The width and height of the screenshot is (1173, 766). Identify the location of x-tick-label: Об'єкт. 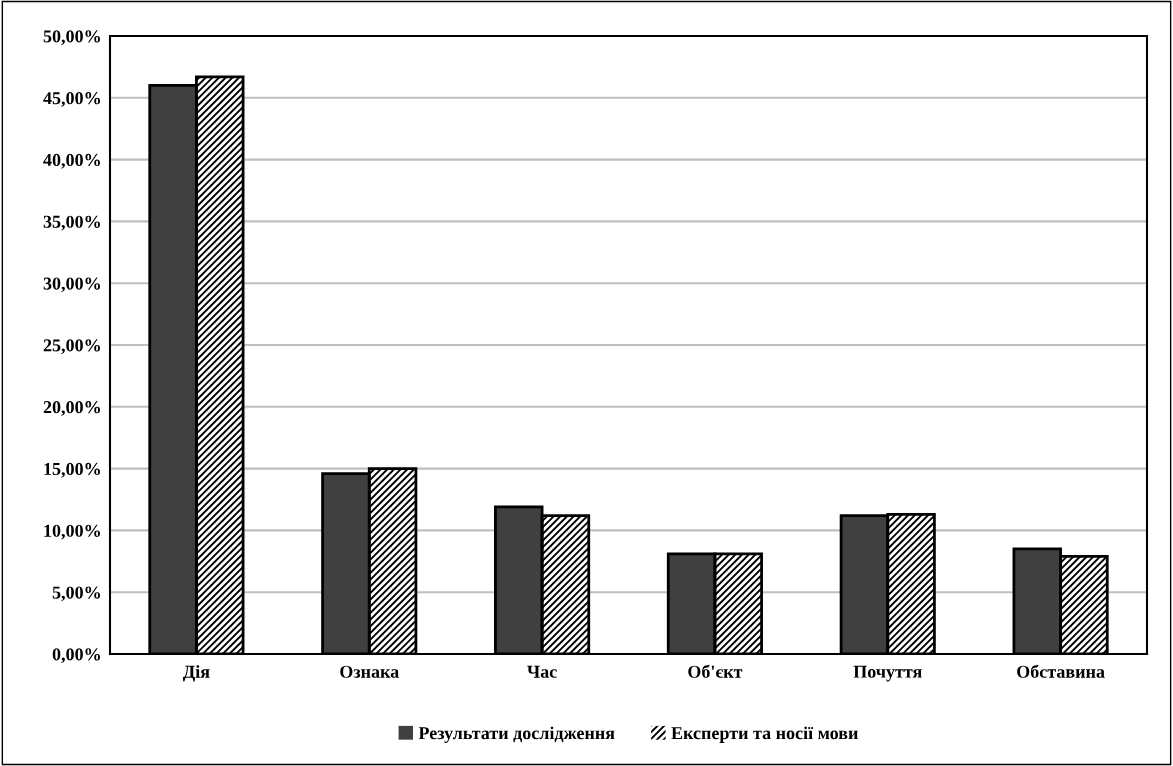
(715, 671).